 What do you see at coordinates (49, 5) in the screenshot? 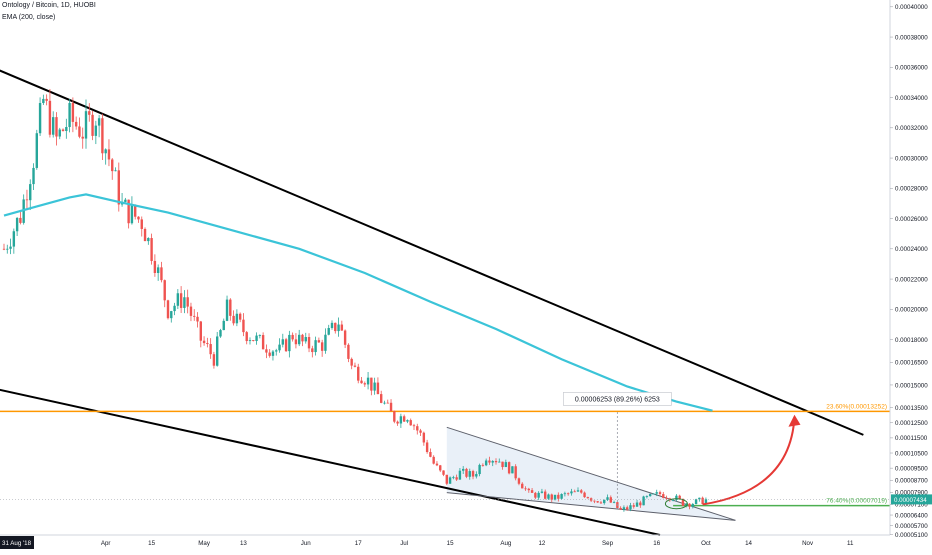
I see `chart-title: Ontology / Bitcoin, 1D, HUOBI` at bounding box center [49, 5].